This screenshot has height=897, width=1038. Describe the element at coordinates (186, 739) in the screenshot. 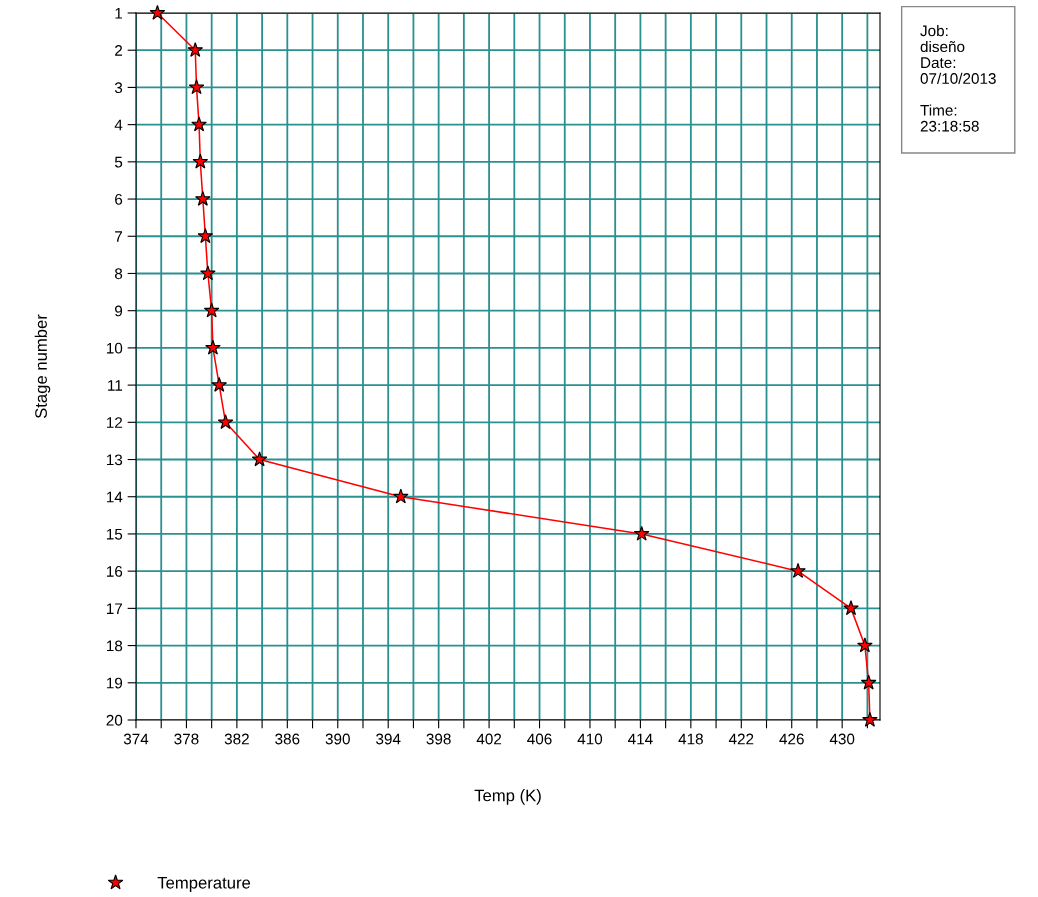

I see `x-tick-label: 378` at that location.